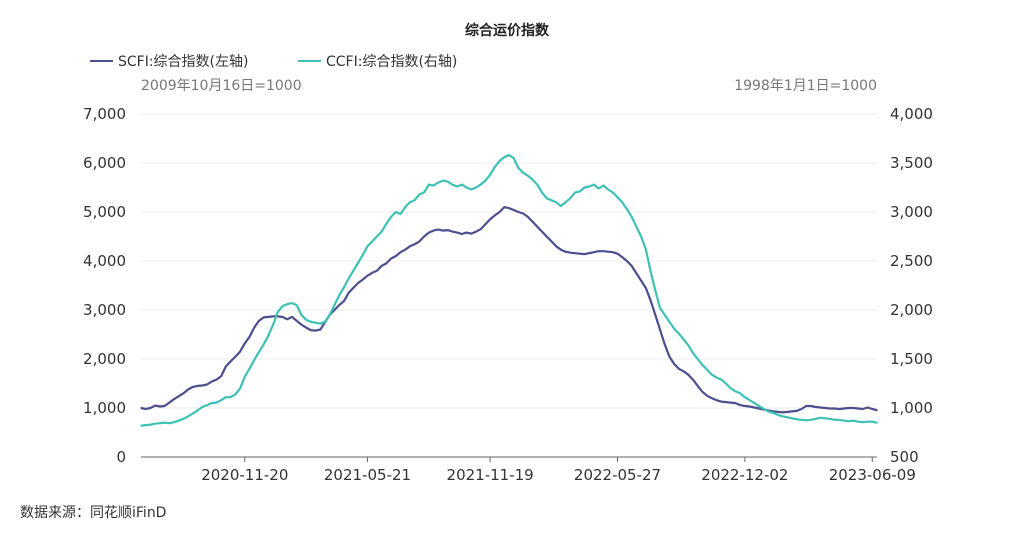 The image size is (1015, 541). Describe the element at coordinates (183, 62) in the screenshot. I see `legend-label-scfi: SCFI:综合指数(左轴)` at that location.